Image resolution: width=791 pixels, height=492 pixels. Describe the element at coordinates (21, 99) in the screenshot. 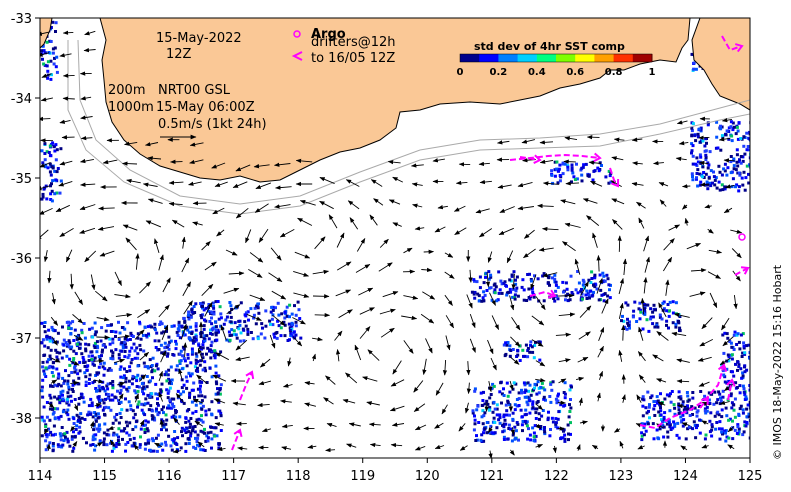

I see `y-tick-label: -34` at that location.